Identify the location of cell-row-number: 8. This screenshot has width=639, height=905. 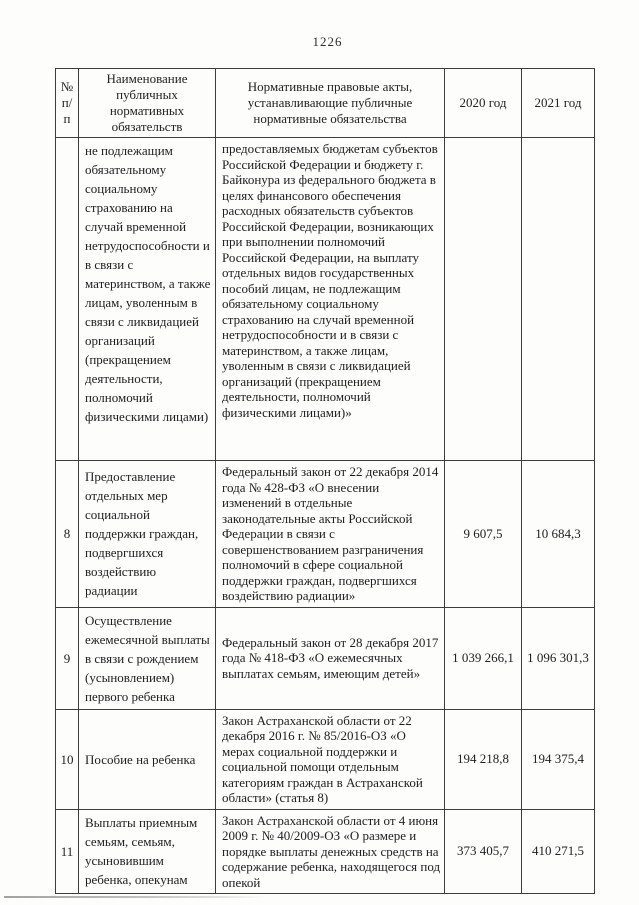
(67, 534).